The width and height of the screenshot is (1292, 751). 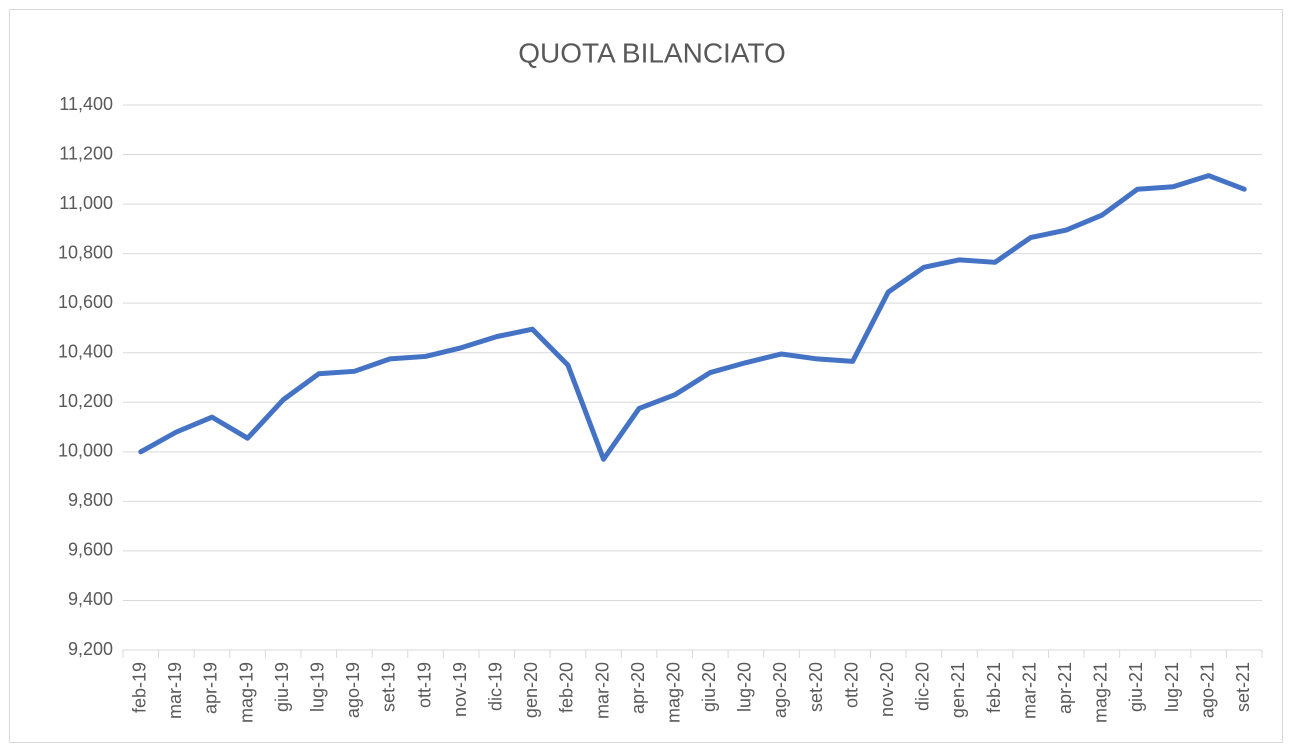 I want to click on x-tick-label: apr-19, so click(x=211, y=688).